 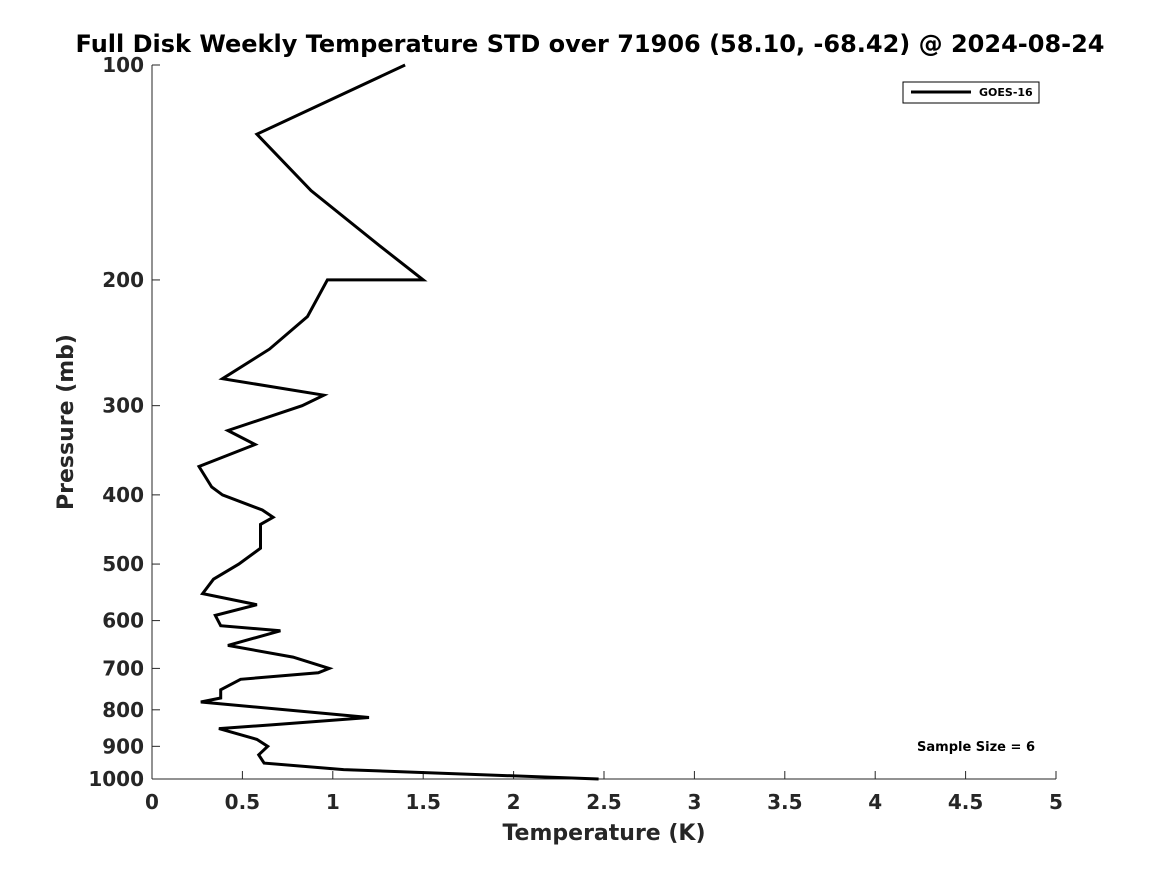 I want to click on x-tick-label: 2.5, so click(x=603, y=802).